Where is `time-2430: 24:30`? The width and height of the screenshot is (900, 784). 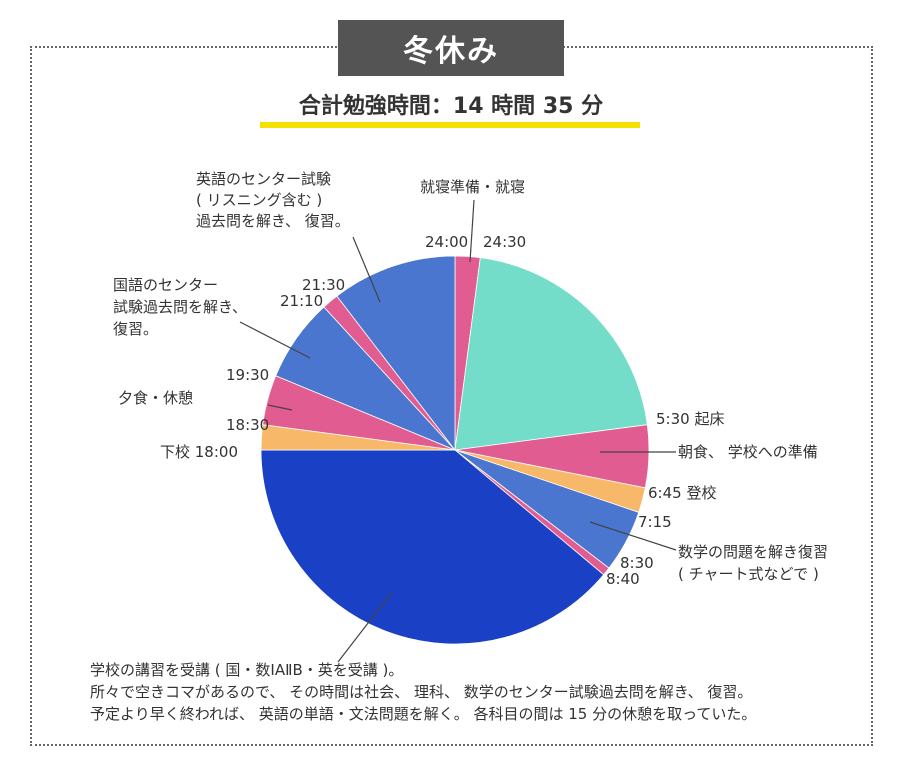
time-2430: 24:30 is located at coordinates (504, 242).